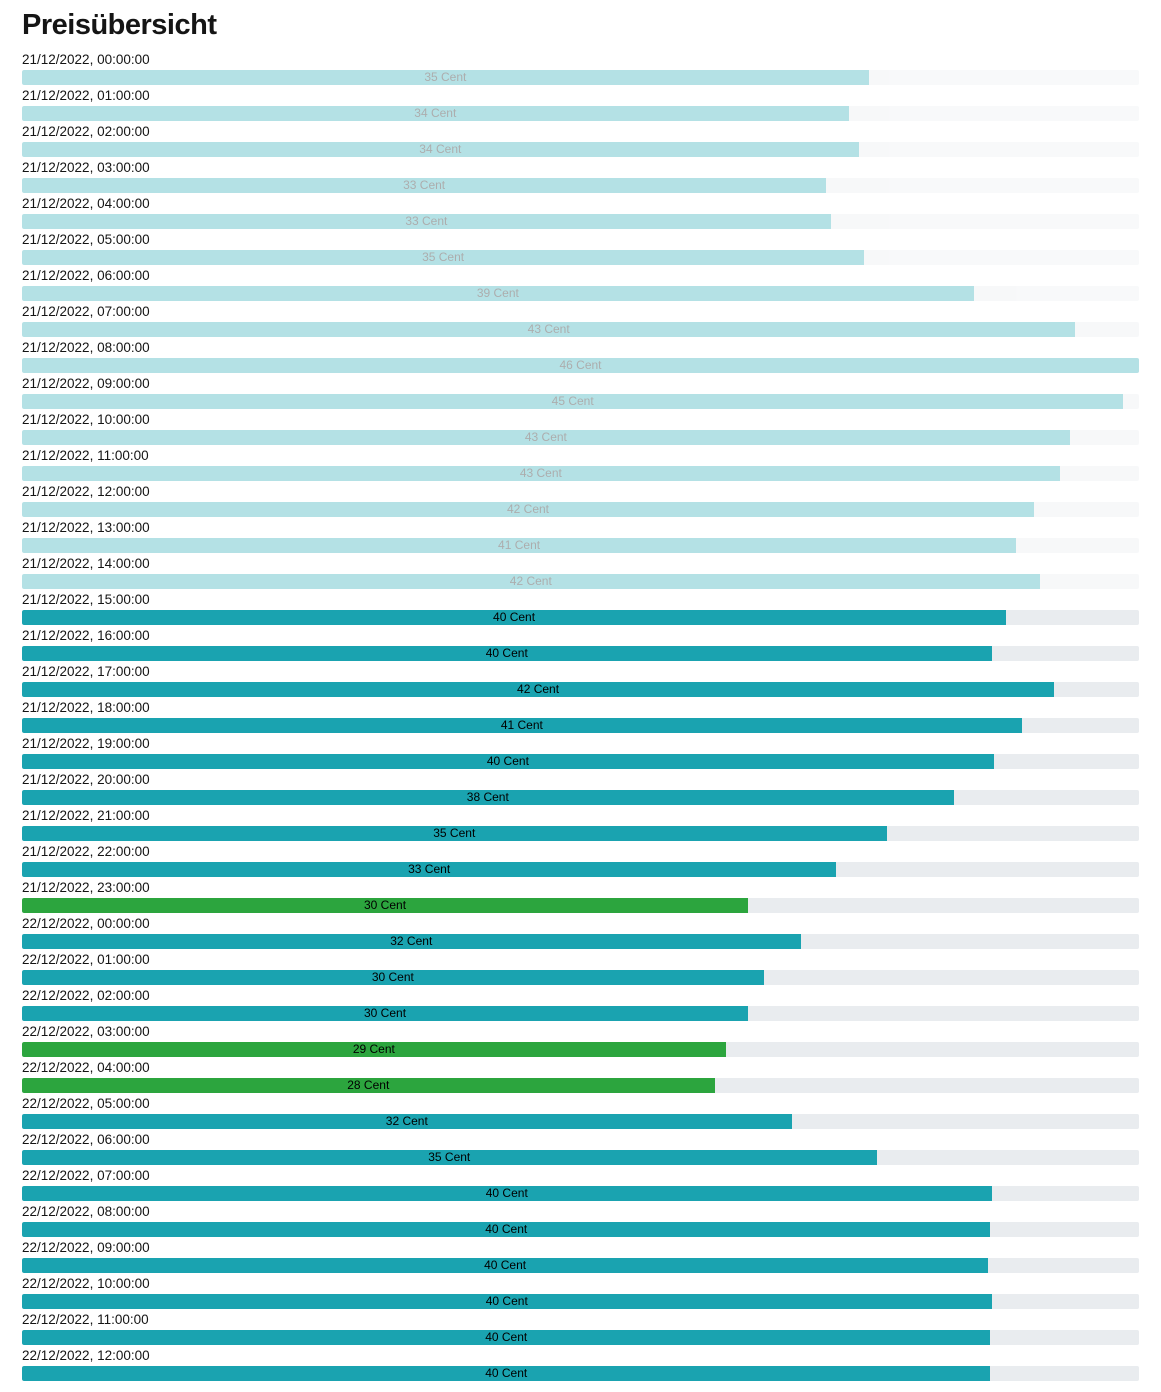 This screenshot has height=1392, width=1161. What do you see at coordinates (86, 815) in the screenshot?
I see `timestamp-label: 21/12/2022, 21:00:00` at bounding box center [86, 815].